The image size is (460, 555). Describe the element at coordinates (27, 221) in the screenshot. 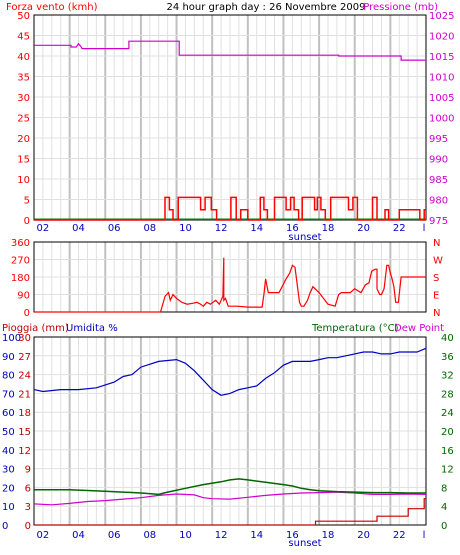

I see `wind-tick-10: 0` at that location.